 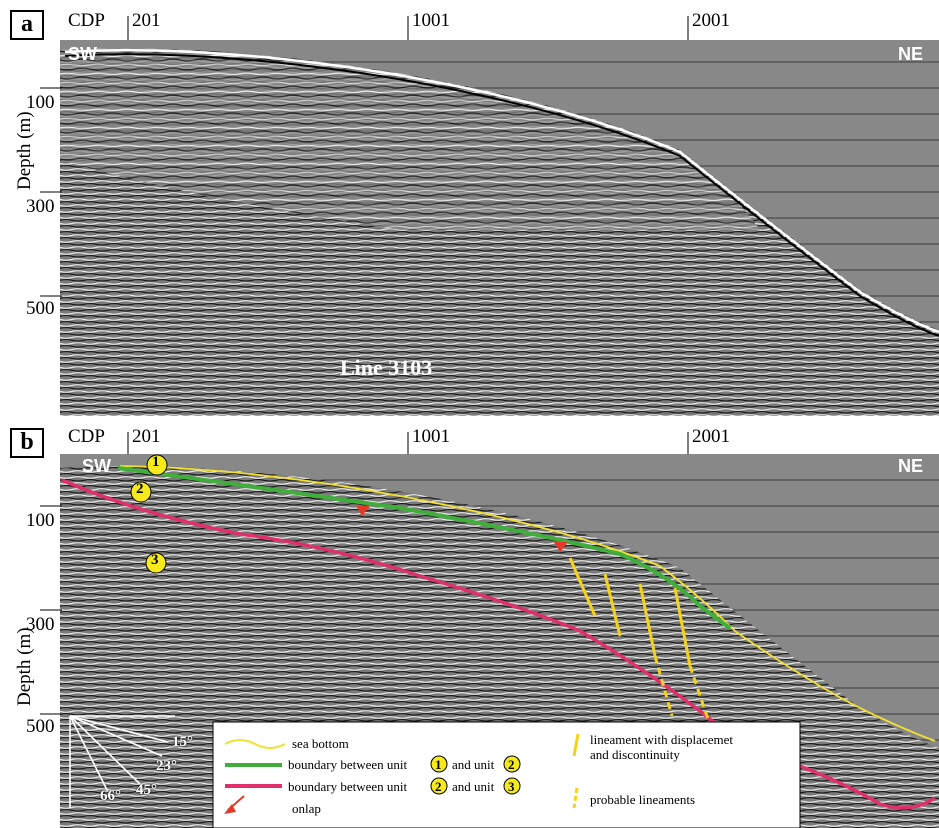 What do you see at coordinates (51, 610) in the screenshot?
I see `depth-tick-marks-b` at bounding box center [51, 610].